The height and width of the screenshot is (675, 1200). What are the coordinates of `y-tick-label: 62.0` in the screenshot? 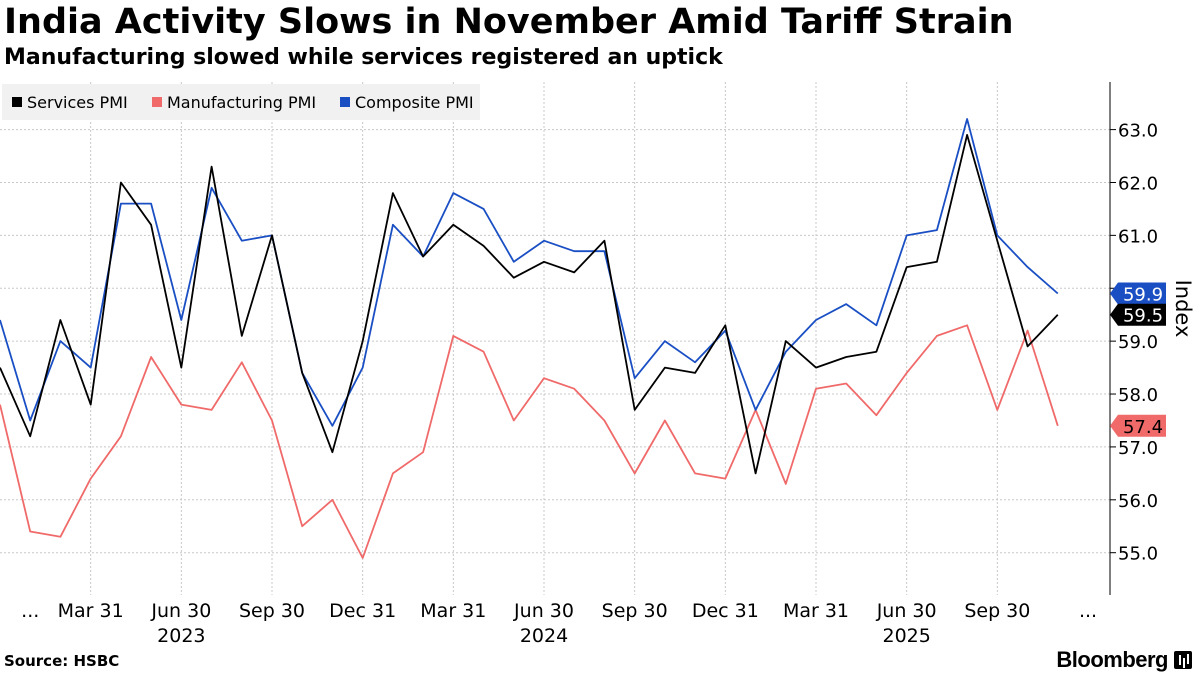 It's located at (1138, 183).